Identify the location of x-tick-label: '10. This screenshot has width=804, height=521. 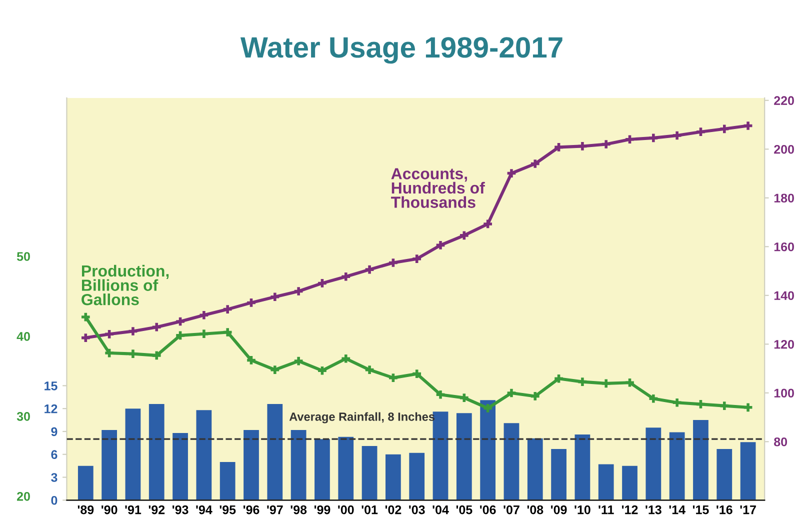
(582, 509).